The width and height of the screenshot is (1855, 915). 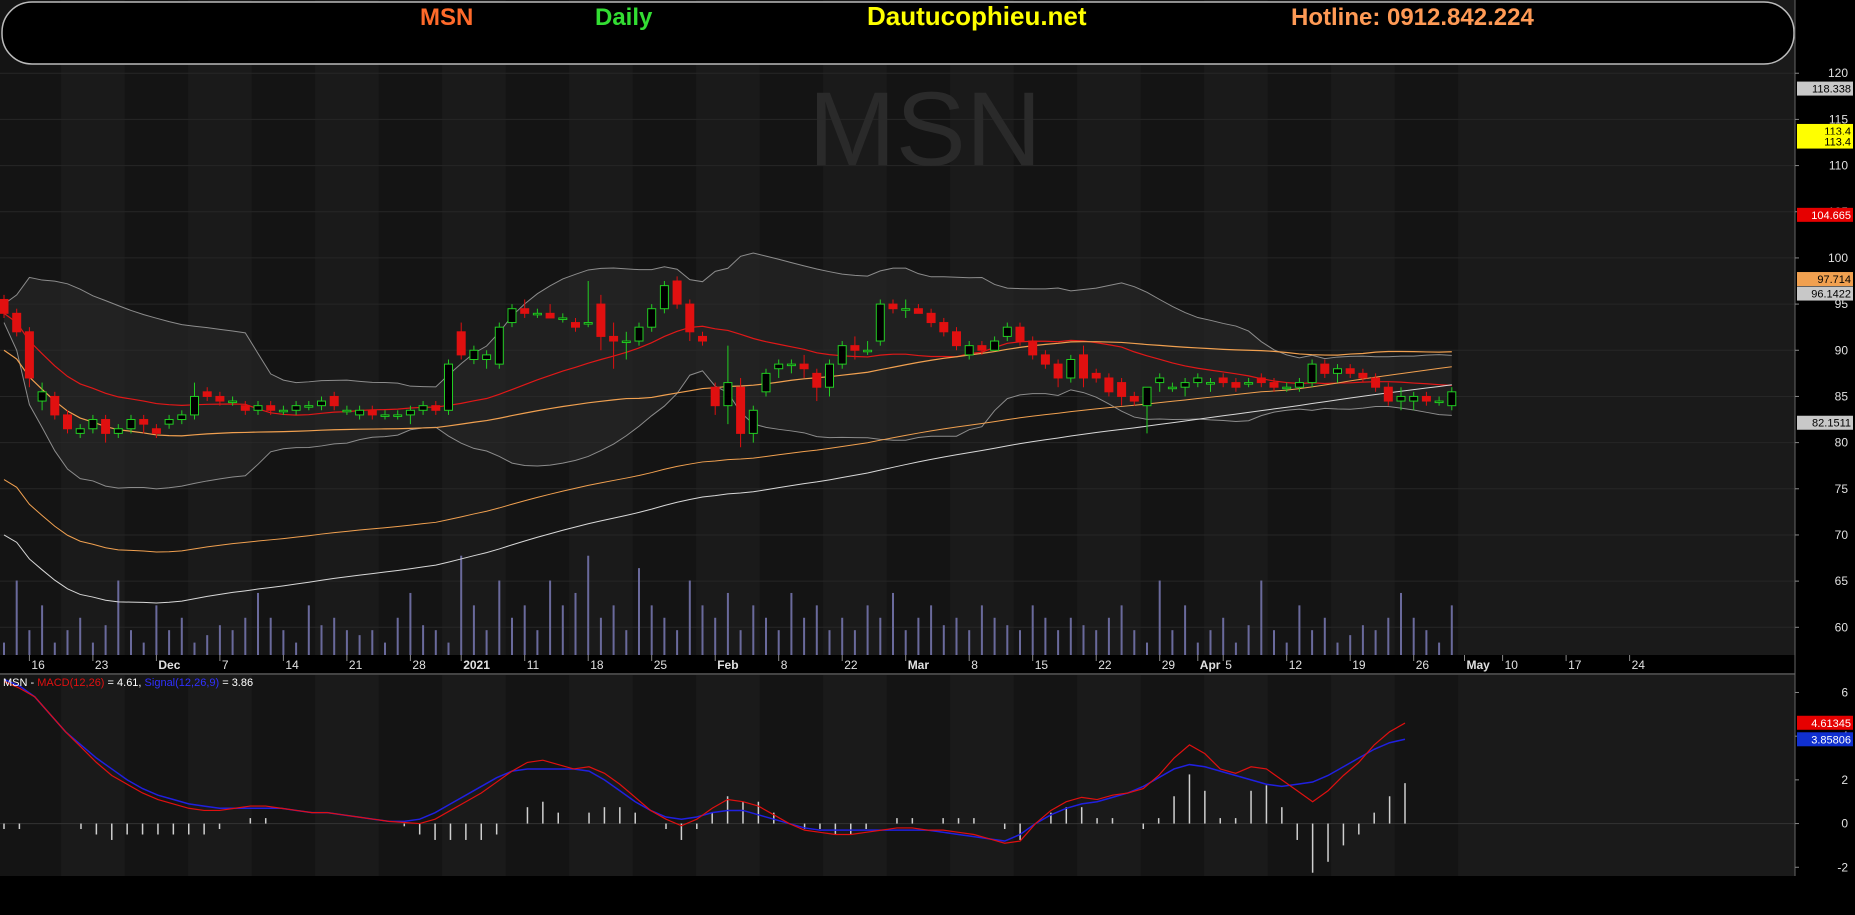 I want to click on axis-badge, so click(x=1825, y=130).